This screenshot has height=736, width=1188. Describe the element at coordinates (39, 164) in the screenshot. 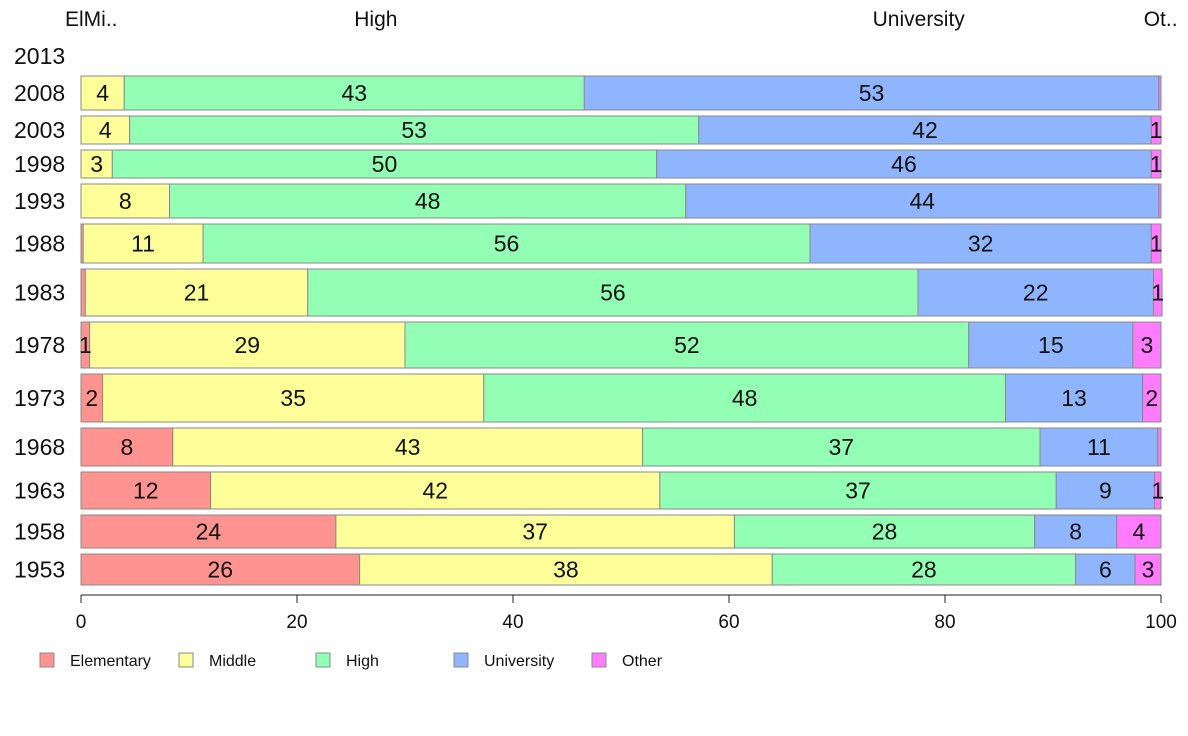

I see `y-tick-label: 1998` at that location.